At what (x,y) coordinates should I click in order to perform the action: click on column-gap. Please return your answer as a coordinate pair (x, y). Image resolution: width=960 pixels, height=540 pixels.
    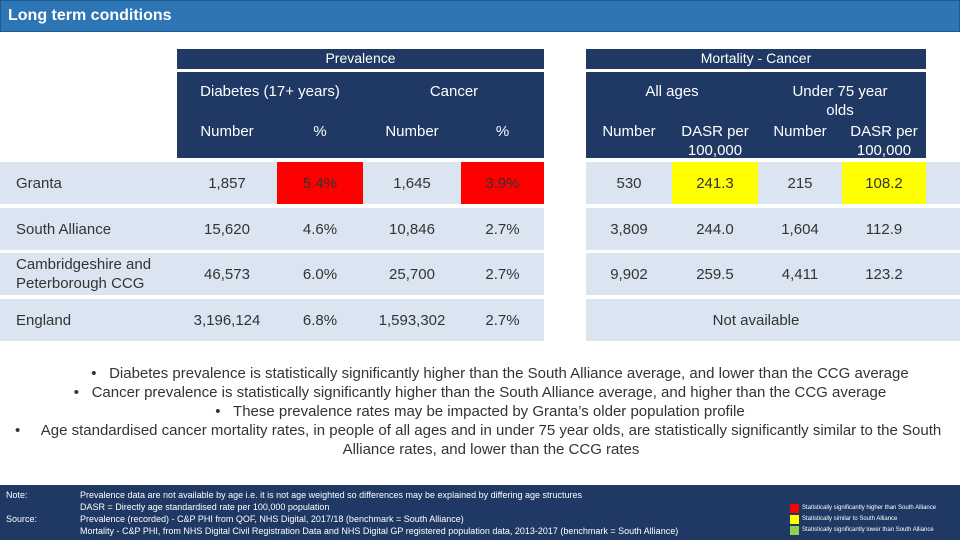
    Looking at the image, I should click on (565, 251).